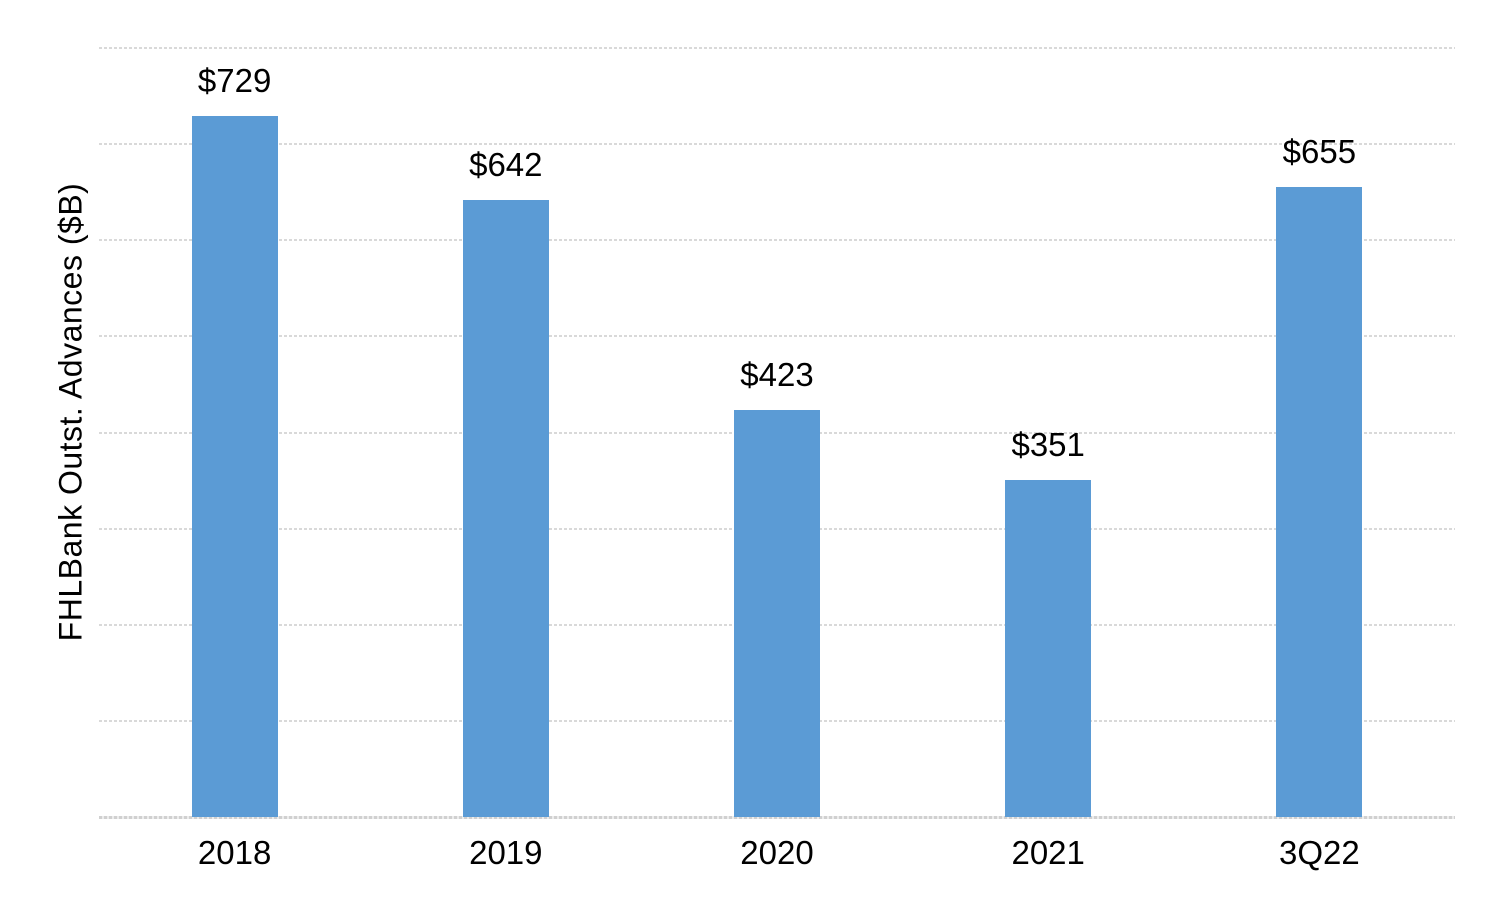 Image resolution: width=1504 pixels, height=905 pixels. I want to click on x-tick-label-2019: 2019, so click(506, 852).